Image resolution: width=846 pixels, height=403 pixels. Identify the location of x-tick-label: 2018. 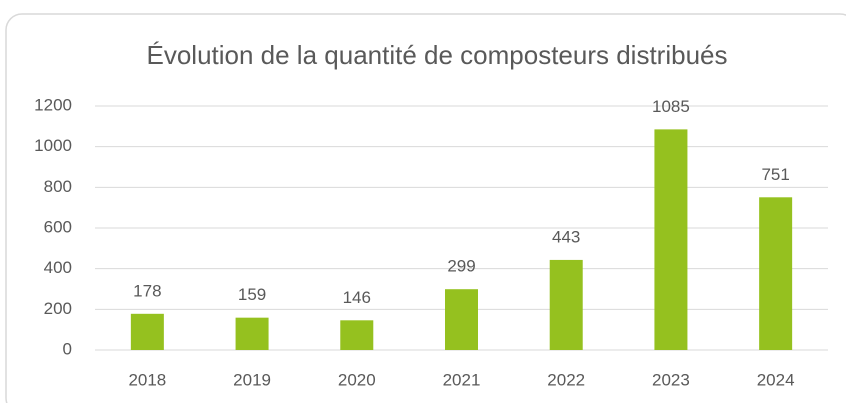
(147, 379).